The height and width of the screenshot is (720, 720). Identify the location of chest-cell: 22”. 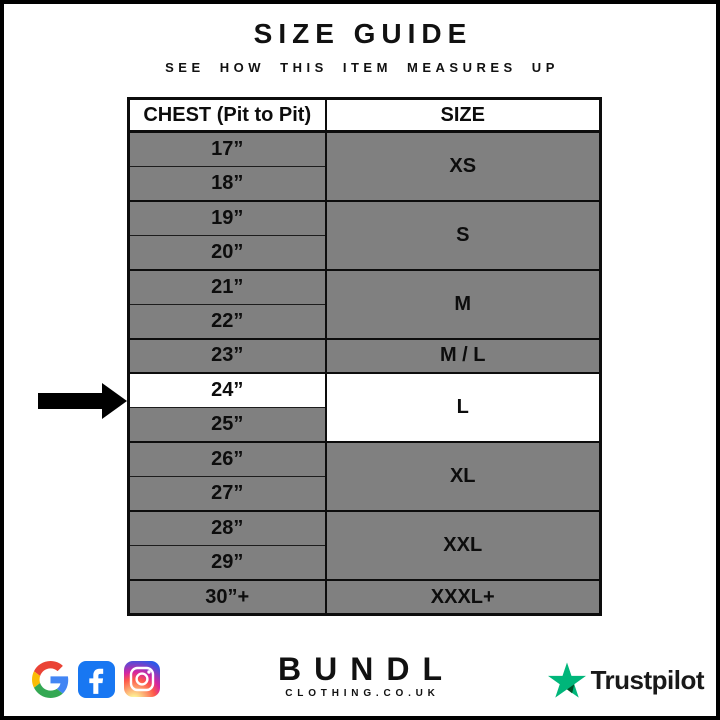
(227, 321).